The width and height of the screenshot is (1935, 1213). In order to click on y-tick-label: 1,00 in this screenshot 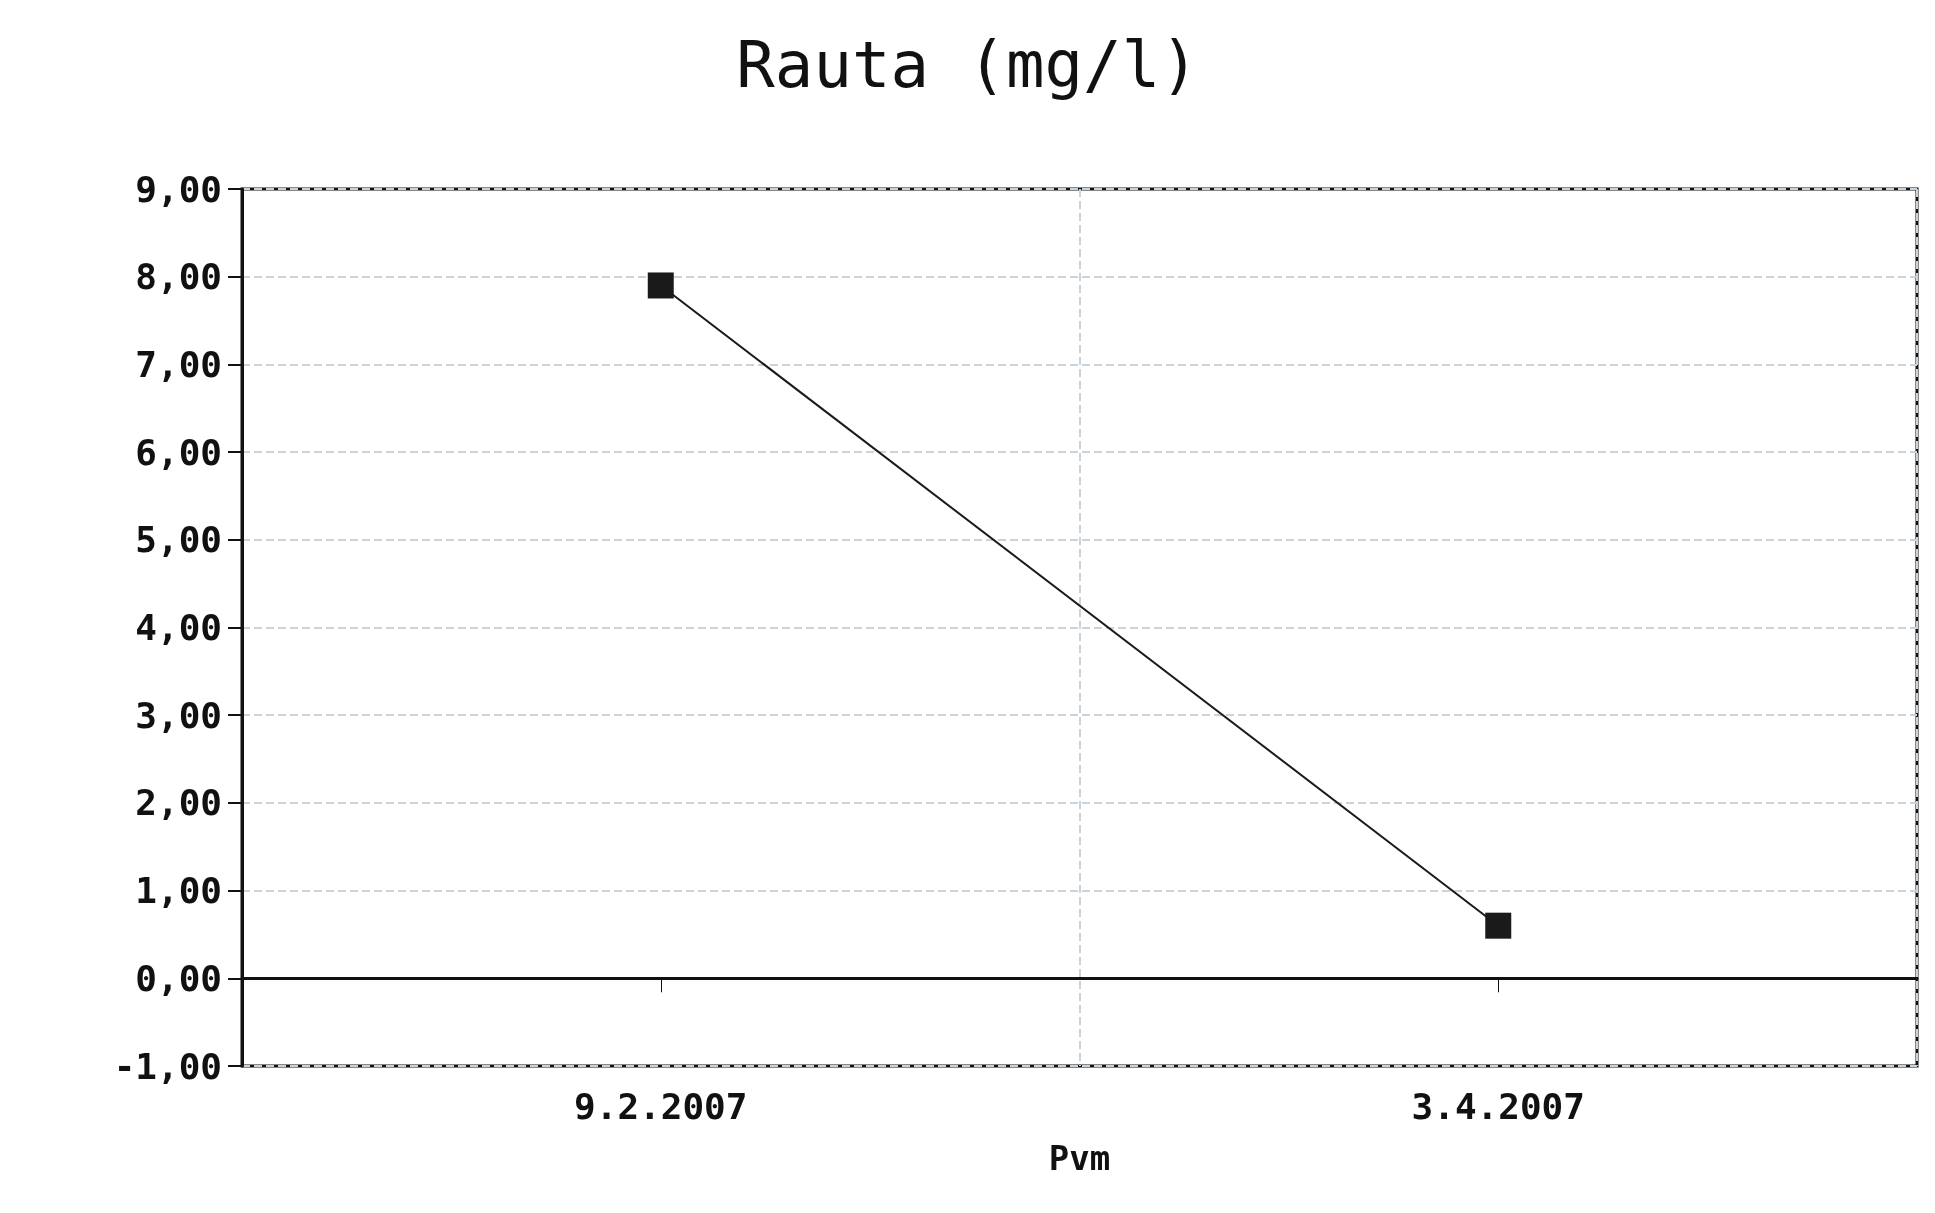, I will do `click(178, 891)`.